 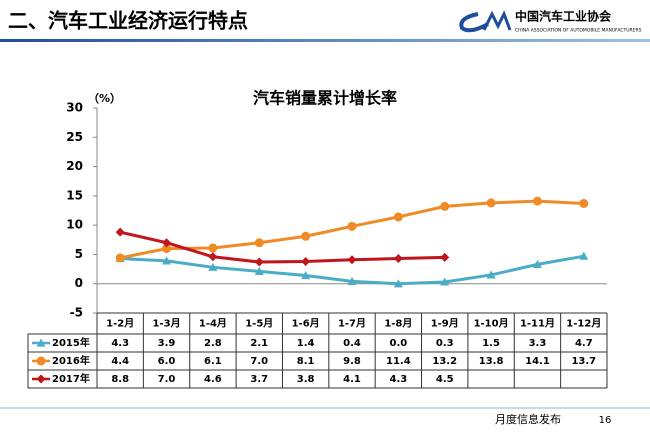 I want to click on data-label: 1.4, so click(x=306, y=343).